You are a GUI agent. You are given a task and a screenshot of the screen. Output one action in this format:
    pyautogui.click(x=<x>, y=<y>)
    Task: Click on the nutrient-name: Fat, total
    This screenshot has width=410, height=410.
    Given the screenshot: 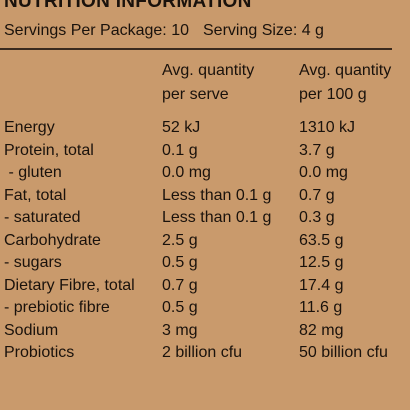 What is the action you would take?
    pyautogui.click(x=35, y=195)
    